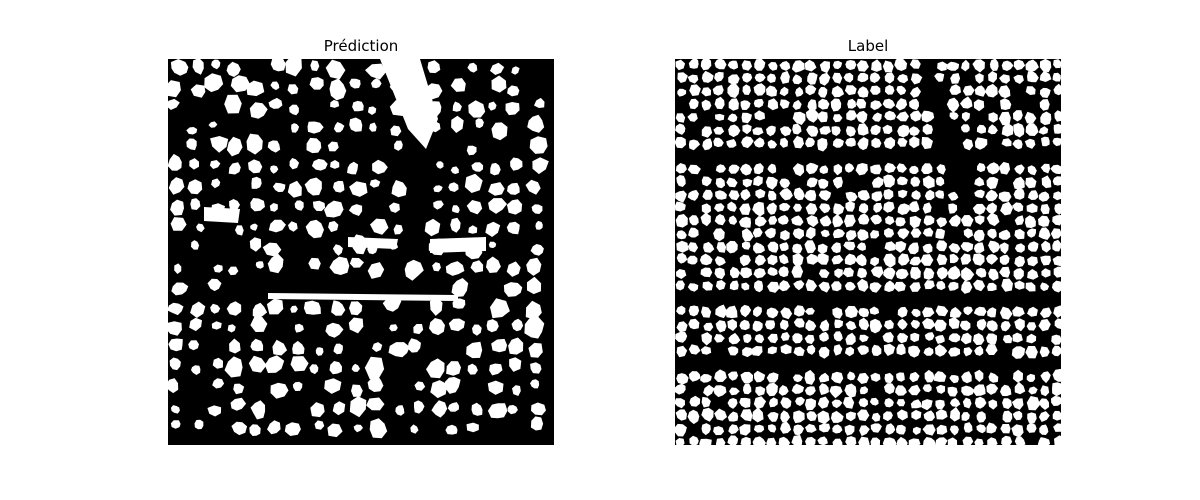  I want to click on label-title: Label, so click(868, 46).